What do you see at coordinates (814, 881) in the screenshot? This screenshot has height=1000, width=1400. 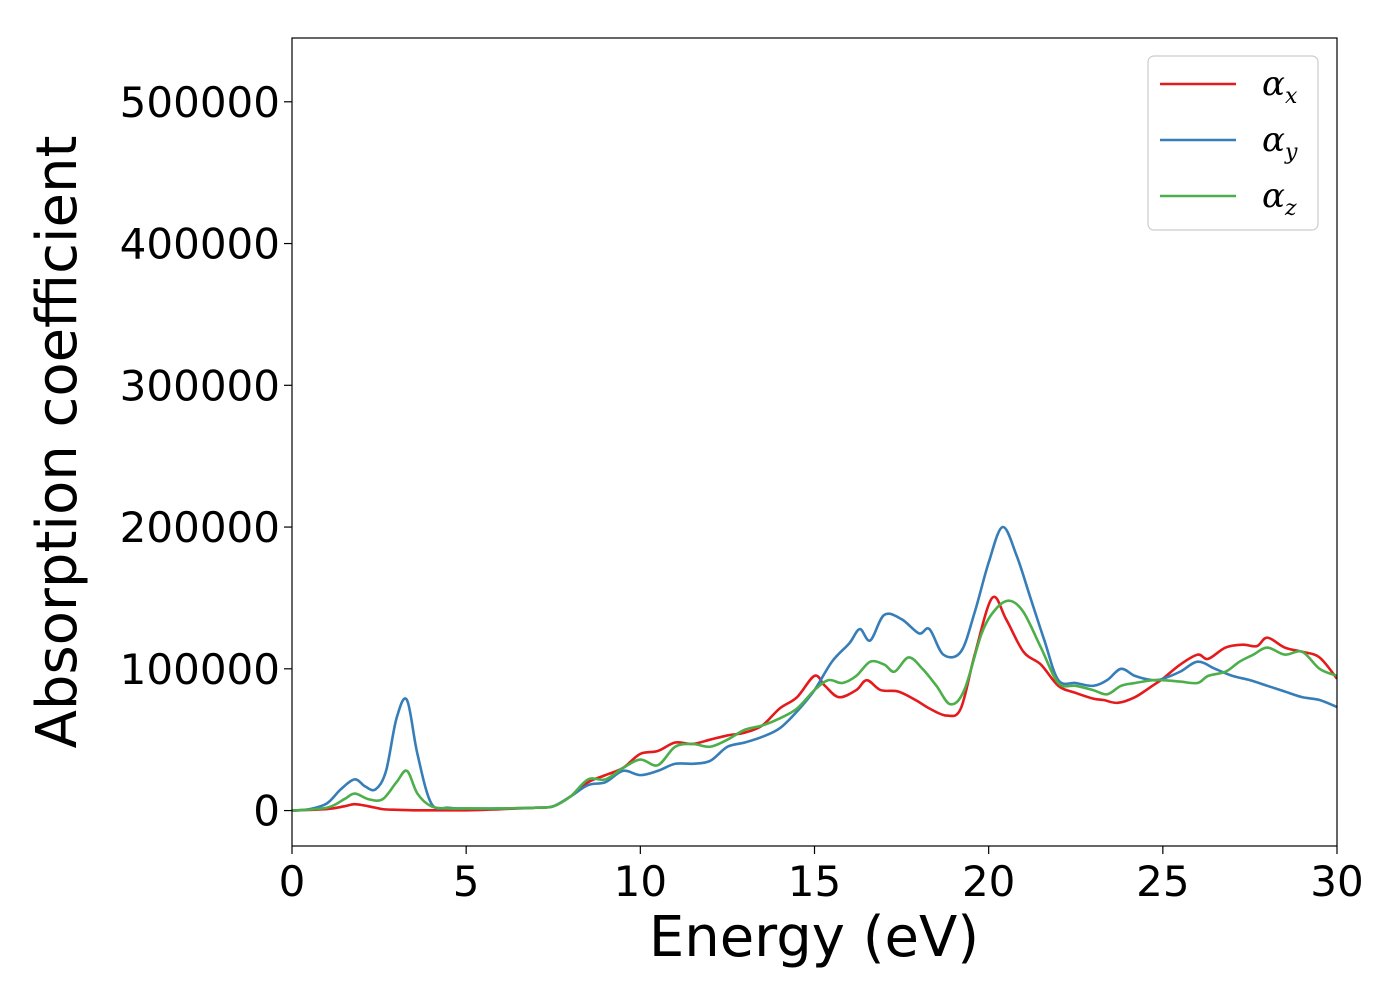 I see `x-tick-label: 15` at bounding box center [814, 881].